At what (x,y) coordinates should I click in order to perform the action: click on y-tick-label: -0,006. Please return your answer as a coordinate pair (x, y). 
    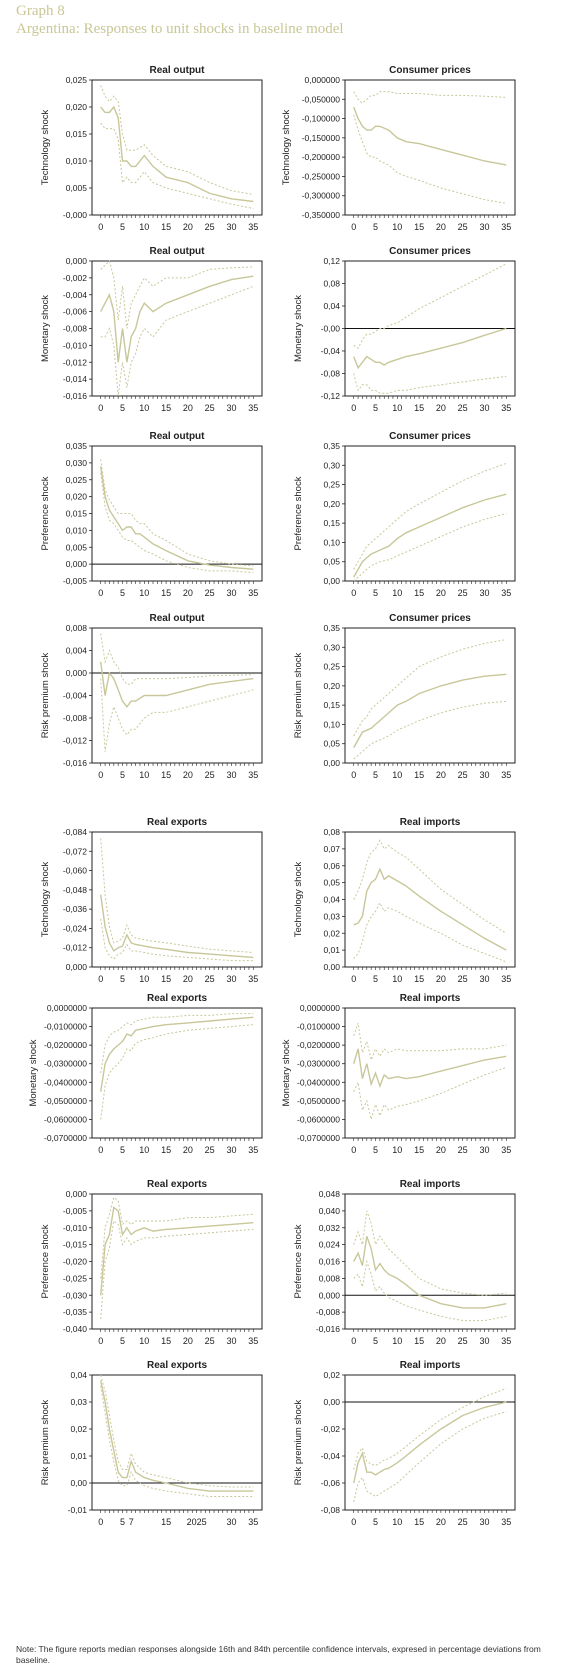
    Looking at the image, I should click on (75, 312).